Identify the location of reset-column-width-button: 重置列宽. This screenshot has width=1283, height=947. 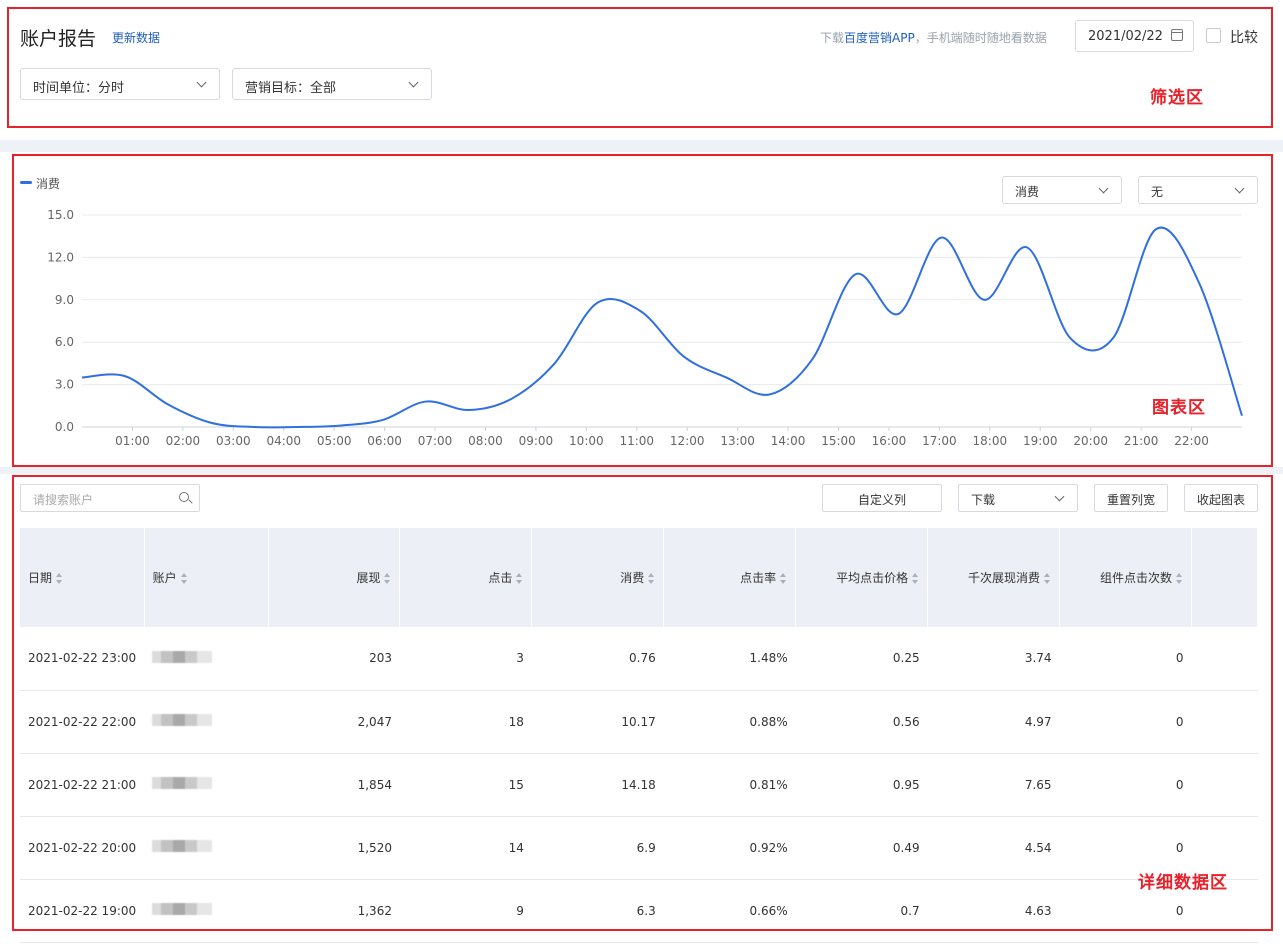
(1131, 498).